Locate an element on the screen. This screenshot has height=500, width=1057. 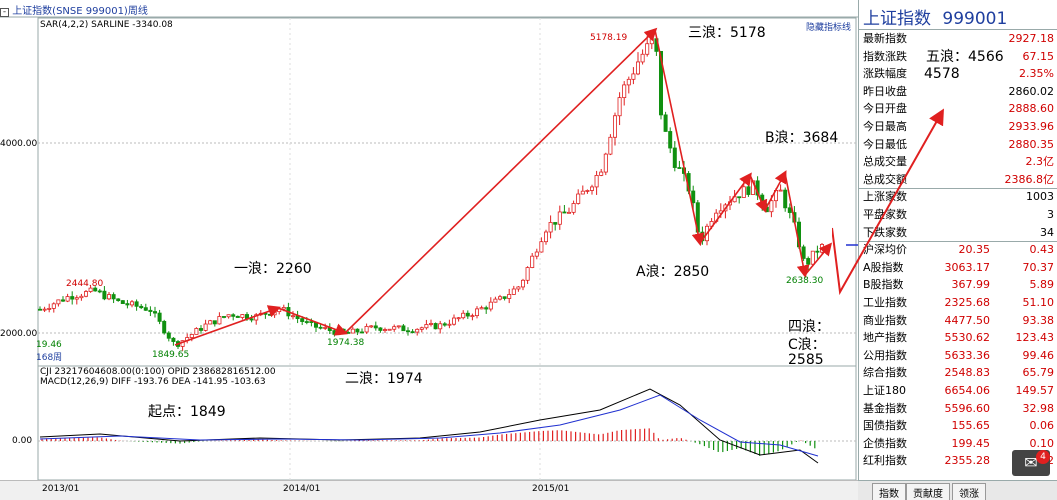
tab-contribution: 贡献度 is located at coordinates (928, 491).